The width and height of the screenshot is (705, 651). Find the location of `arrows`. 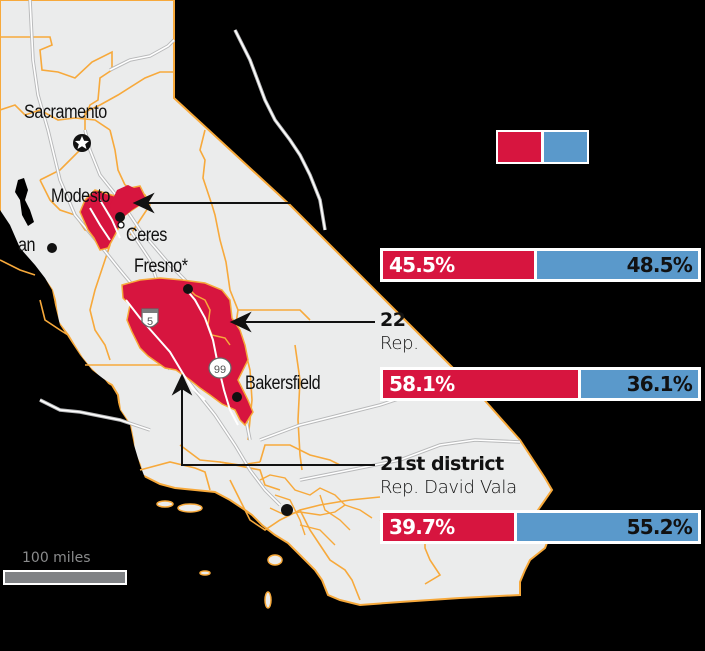

arrows is located at coordinates (253, 329).